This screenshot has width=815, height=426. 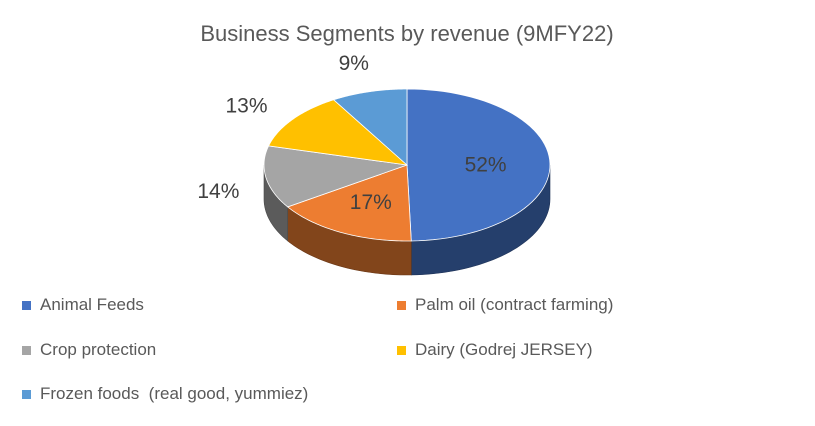 I want to click on data-label-0: 52%, so click(x=486, y=164).